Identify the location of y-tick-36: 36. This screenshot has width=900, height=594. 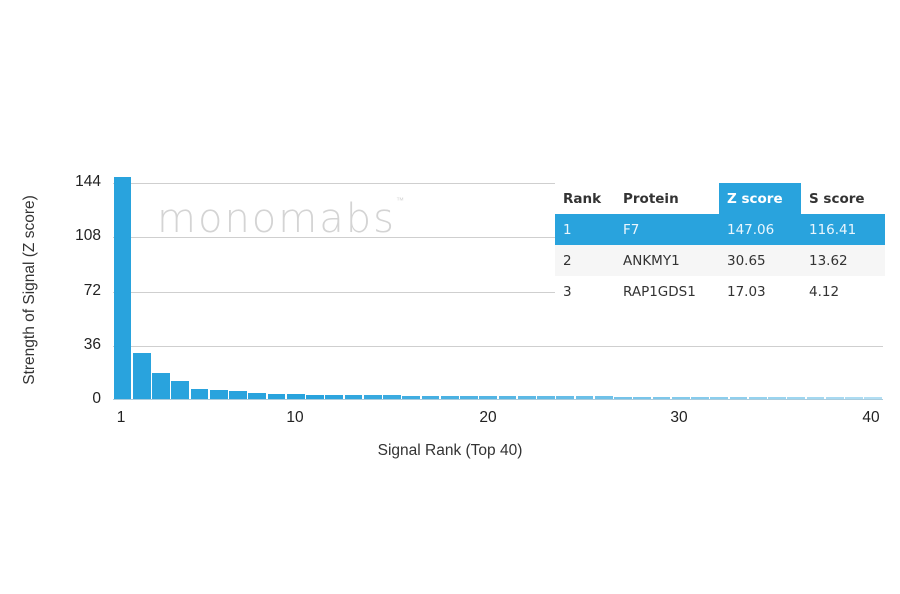
(92, 344).